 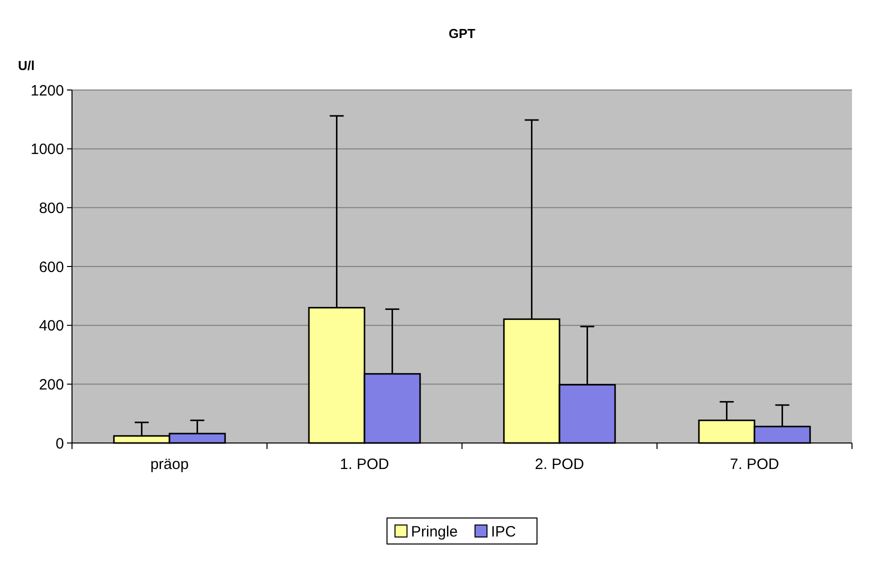 I want to click on x-tick-label: 1. POD, so click(x=365, y=464).